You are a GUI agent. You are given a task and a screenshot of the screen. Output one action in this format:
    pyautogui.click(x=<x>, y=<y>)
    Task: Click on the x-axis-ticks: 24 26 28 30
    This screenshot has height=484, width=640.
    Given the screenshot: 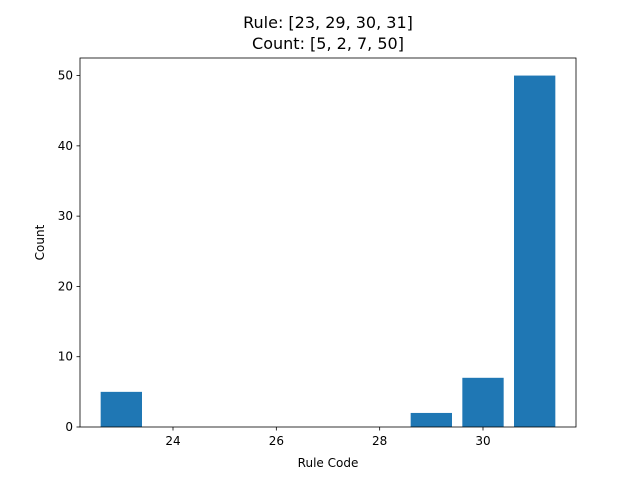 What is the action you would take?
    pyautogui.click(x=328, y=437)
    